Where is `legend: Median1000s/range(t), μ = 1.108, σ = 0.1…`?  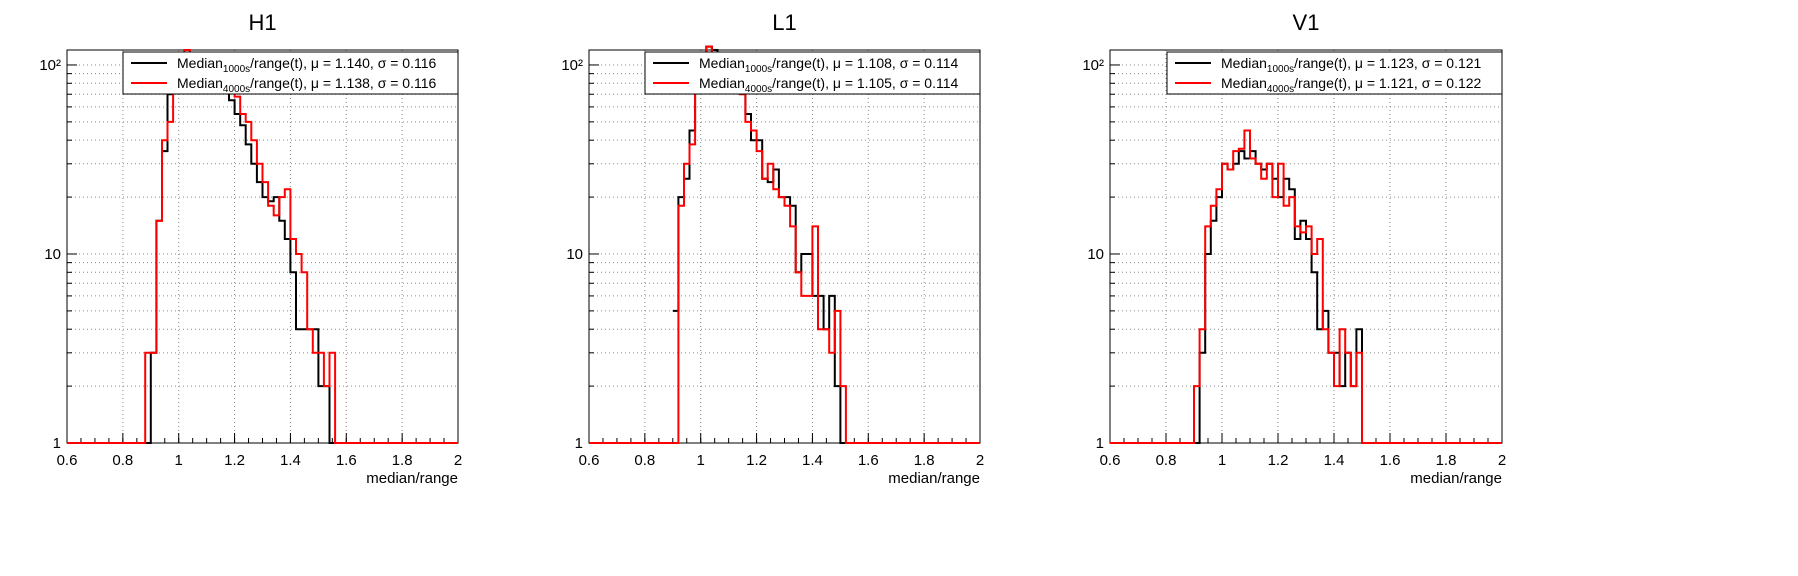
legend: Median1000s/range(t), μ = 1.108, σ = 0.1… is located at coordinates (812, 73).